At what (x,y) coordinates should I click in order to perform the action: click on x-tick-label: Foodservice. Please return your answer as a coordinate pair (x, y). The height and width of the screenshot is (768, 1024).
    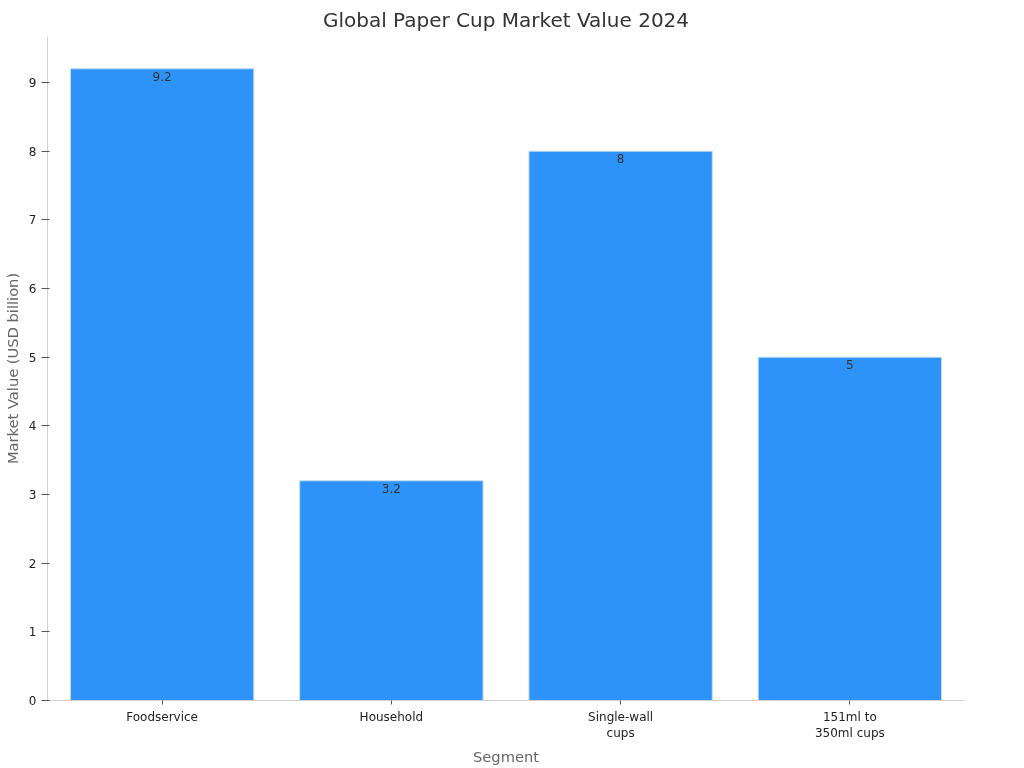
    Looking at the image, I should click on (162, 716).